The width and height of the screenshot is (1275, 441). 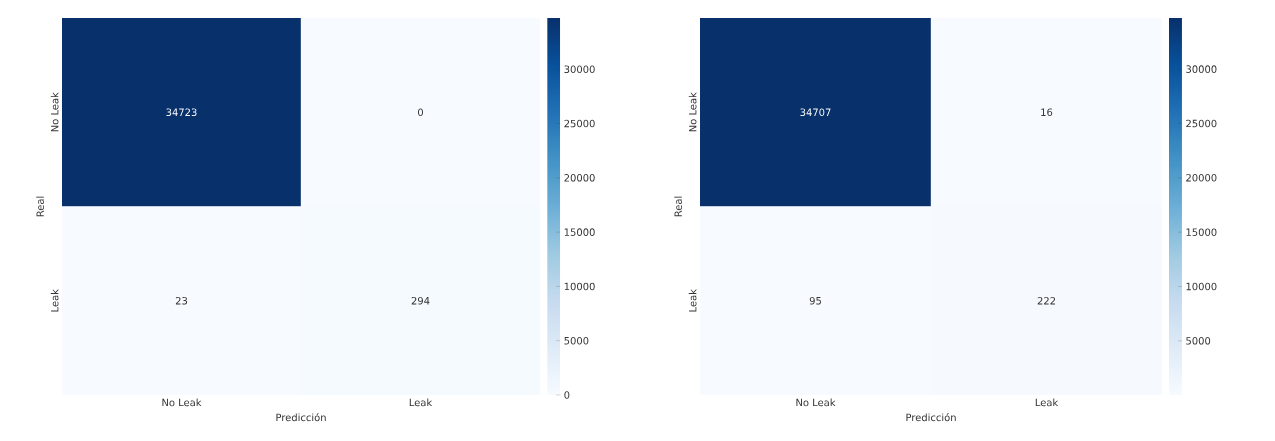 What do you see at coordinates (181, 112) in the screenshot?
I see `data-label: 34723` at bounding box center [181, 112].